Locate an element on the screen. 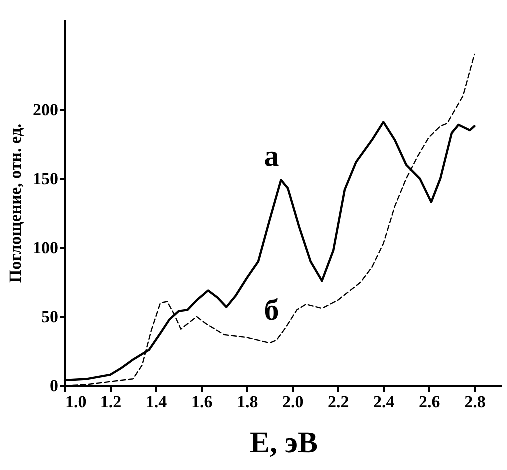  y-tick-label: 50 is located at coordinates (50, 316).